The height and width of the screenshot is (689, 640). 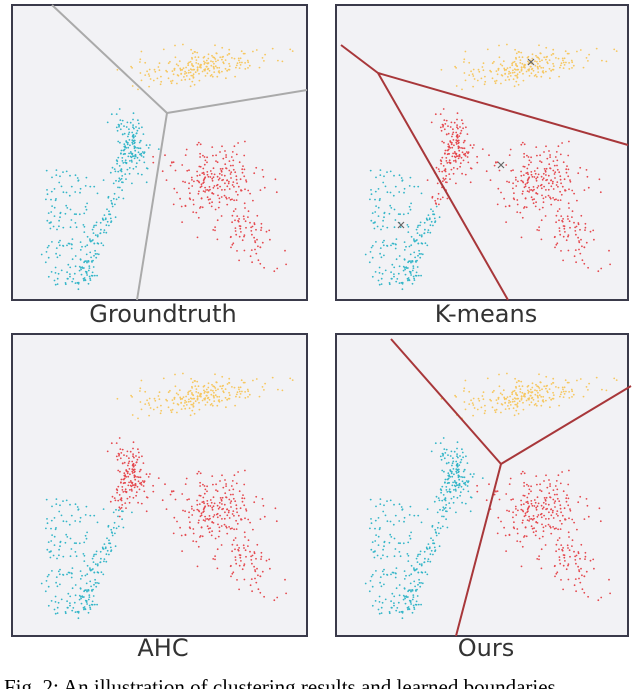 I want to click on boundary, so click(x=109, y=59).